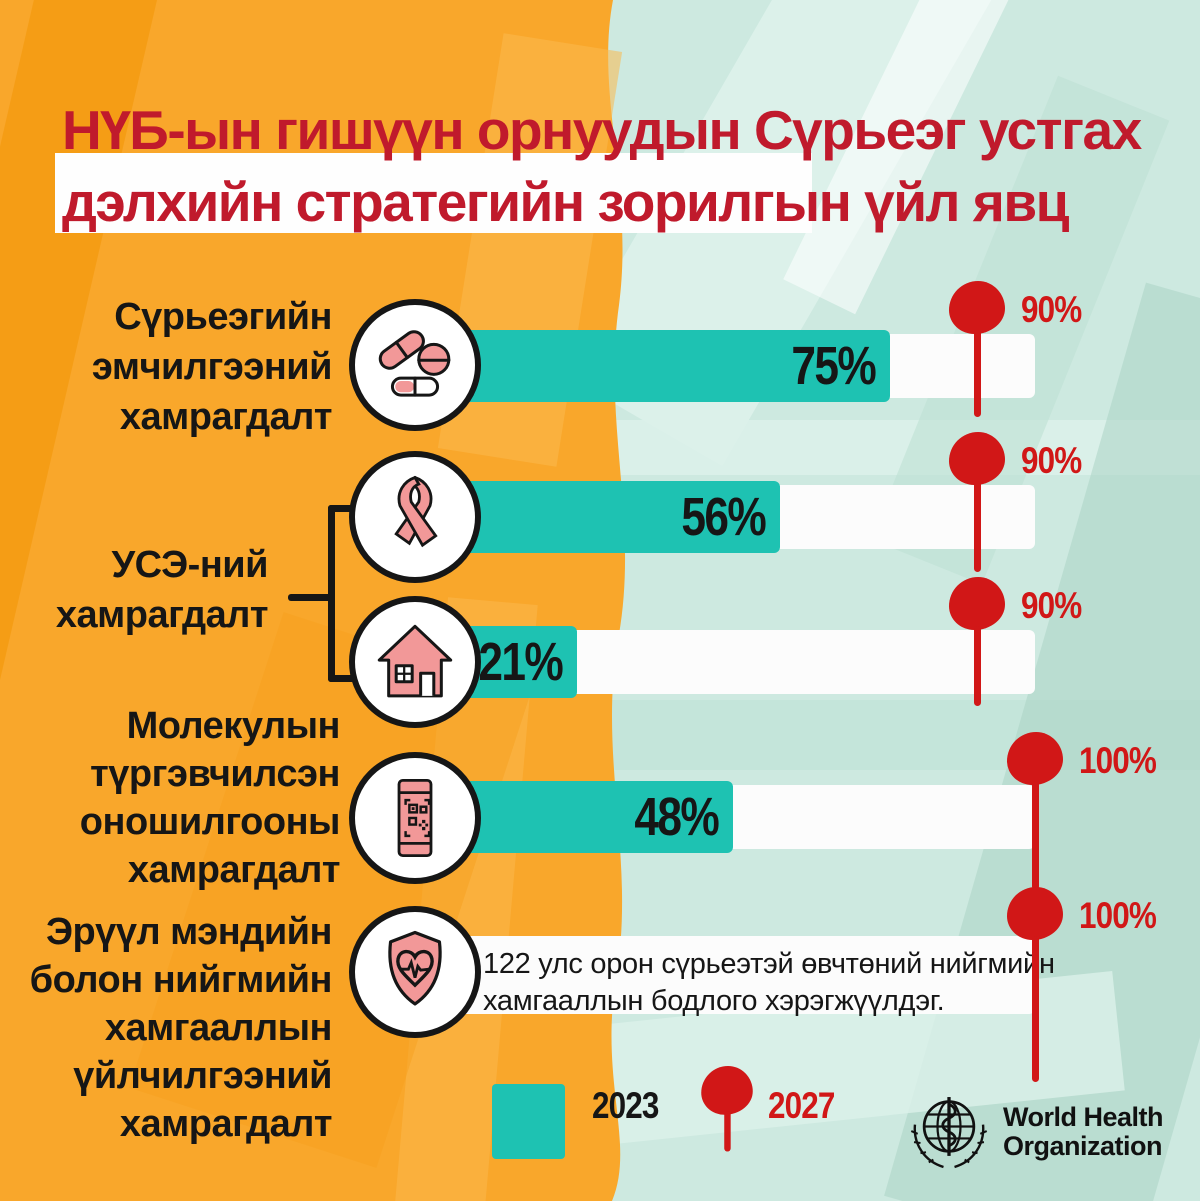 This screenshot has width=1200, height=1201. What do you see at coordinates (528, 1121) in the screenshot?
I see `legend-2023-swatch` at bounding box center [528, 1121].